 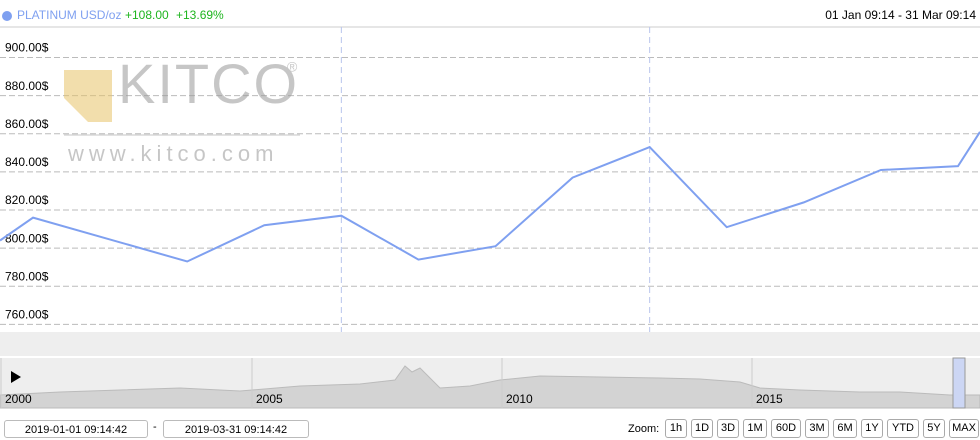 What do you see at coordinates (200, 15) in the screenshot?
I see `change-pct: +13.69%` at bounding box center [200, 15].